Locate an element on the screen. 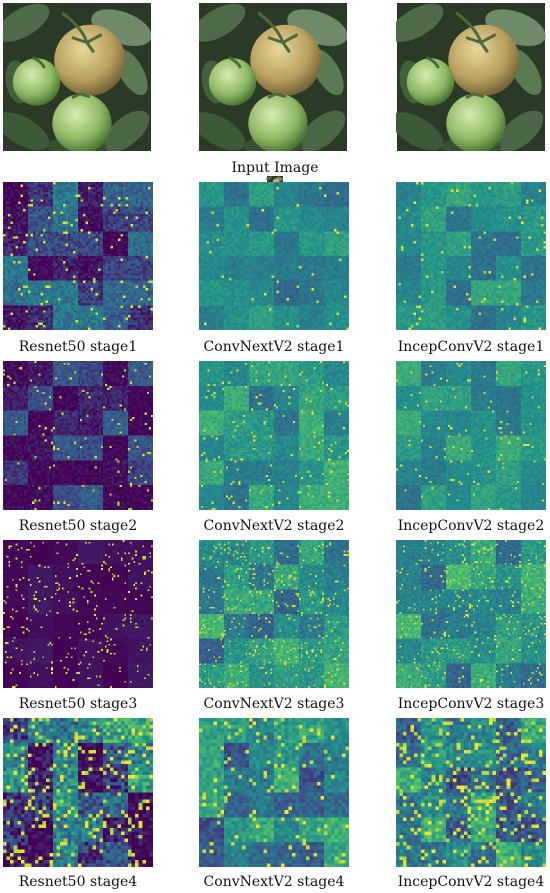 This screenshot has width=550, height=893. caption-incepconvv2-stage1: IncepConvV2 stage1 is located at coordinates (460, 347).